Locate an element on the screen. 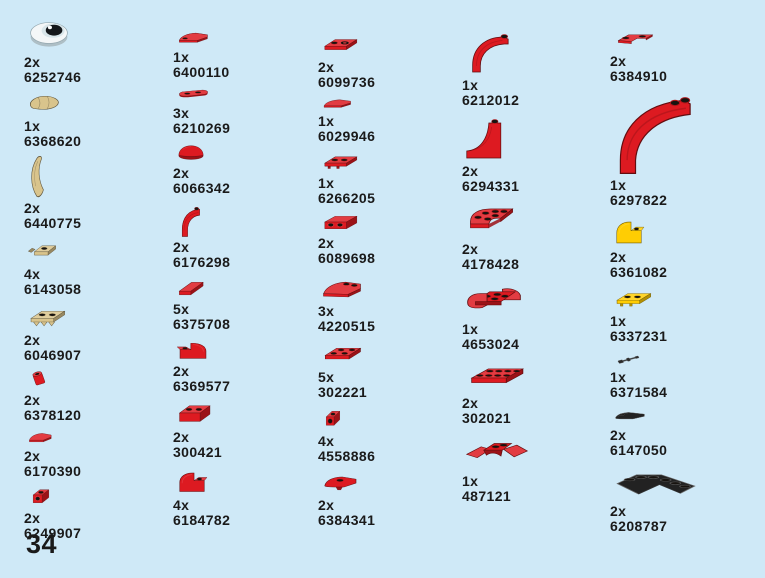 The width and height of the screenshot is (765, 578). part-quantity: 5x is located at coordinates (181, 309).